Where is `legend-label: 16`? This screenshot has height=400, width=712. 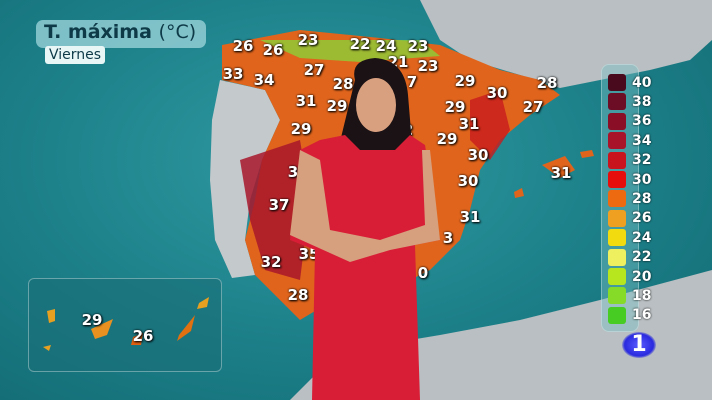
legend-label: 16 is located at coordinates (642, 315).